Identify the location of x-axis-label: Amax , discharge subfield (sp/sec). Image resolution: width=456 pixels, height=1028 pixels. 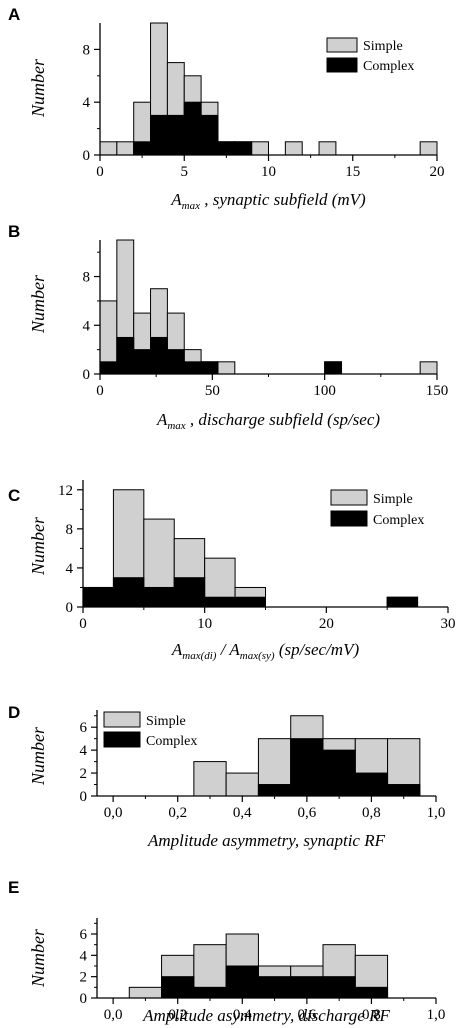
(268, 421).